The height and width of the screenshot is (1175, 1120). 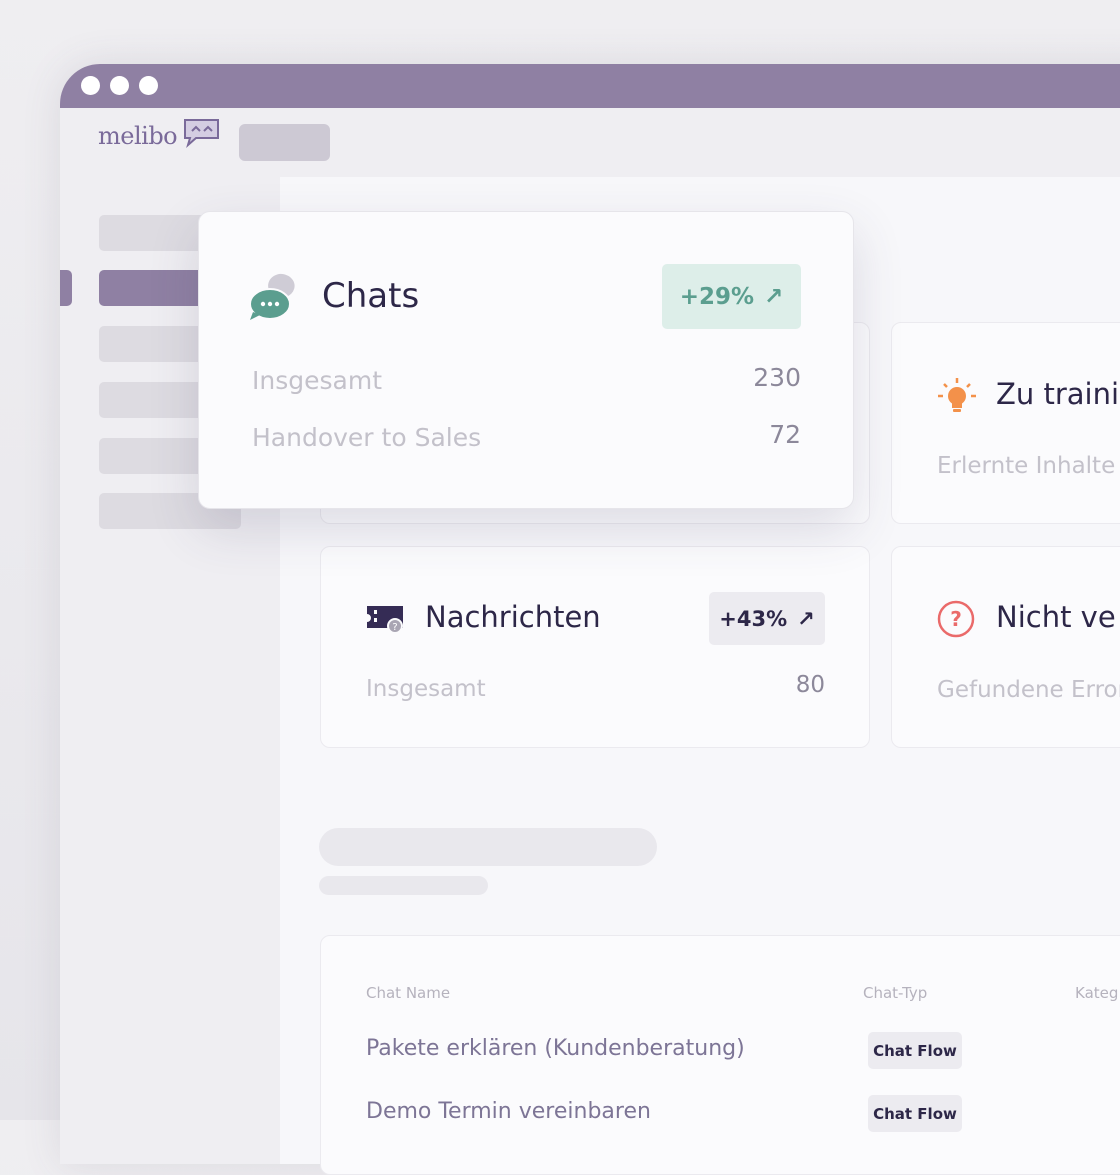 What do you see at coordinates (367, 437) in the screenshot?
I see `stat-label: Handover to Sales` at bounding box center [367, 437].